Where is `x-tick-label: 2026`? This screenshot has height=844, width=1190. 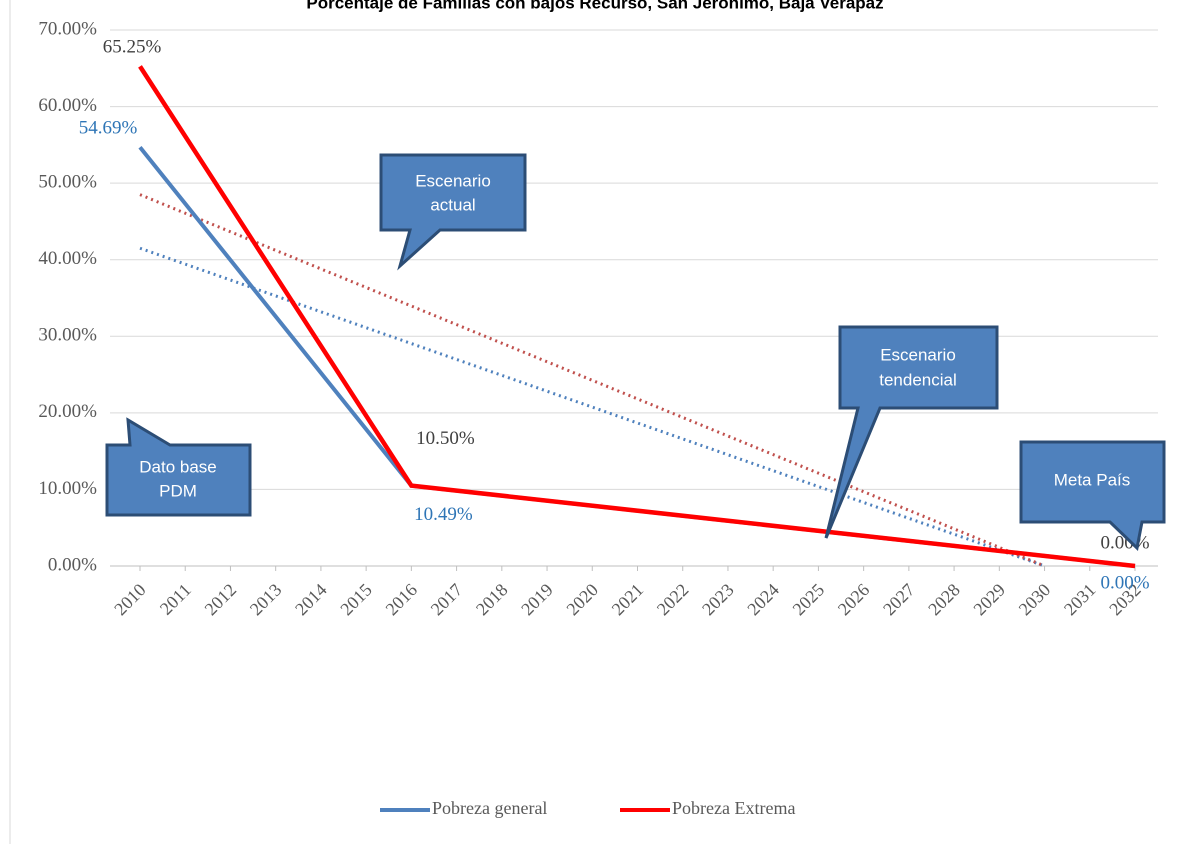 x-tick-label: 2026 is located at coordinates (854, 600).